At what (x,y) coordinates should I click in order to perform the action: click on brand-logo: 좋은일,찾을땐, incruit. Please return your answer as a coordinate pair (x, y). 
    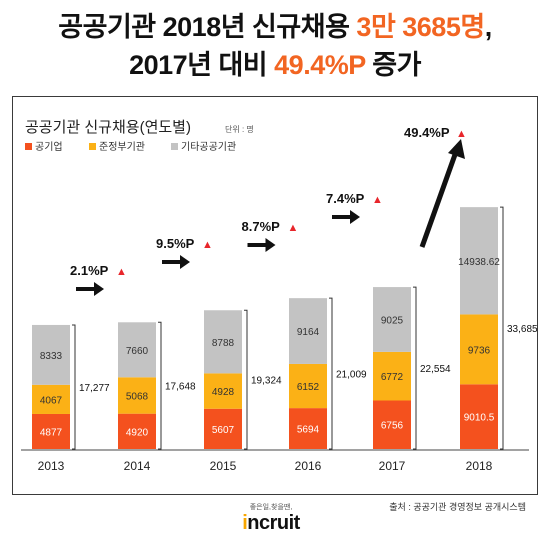
    Looking at the image, I should click on (271, 518).